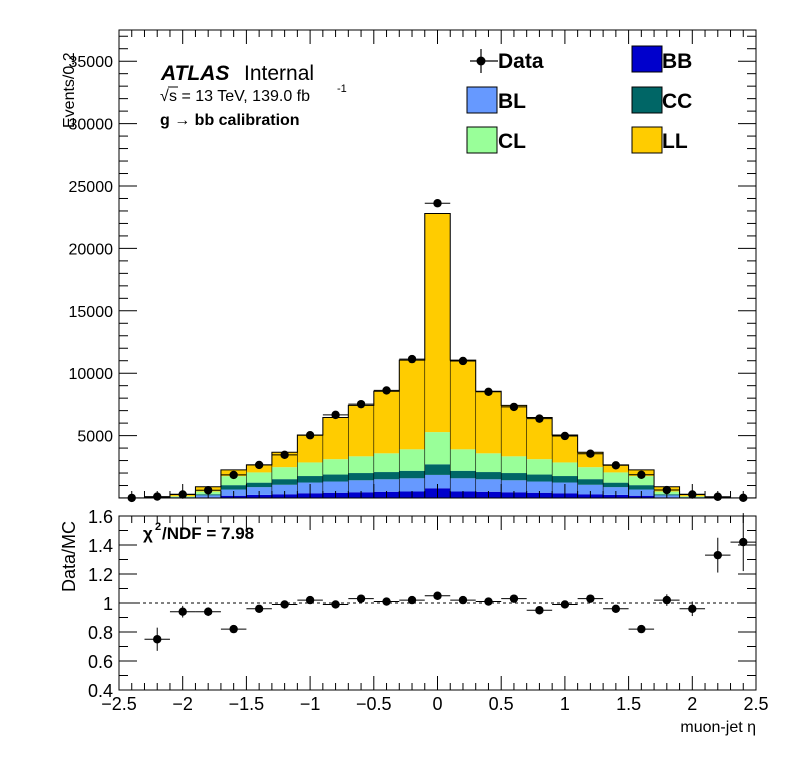 This screenshot has width=796, height=772. I want to click on x-tick-label: 1, so click(565, 704).